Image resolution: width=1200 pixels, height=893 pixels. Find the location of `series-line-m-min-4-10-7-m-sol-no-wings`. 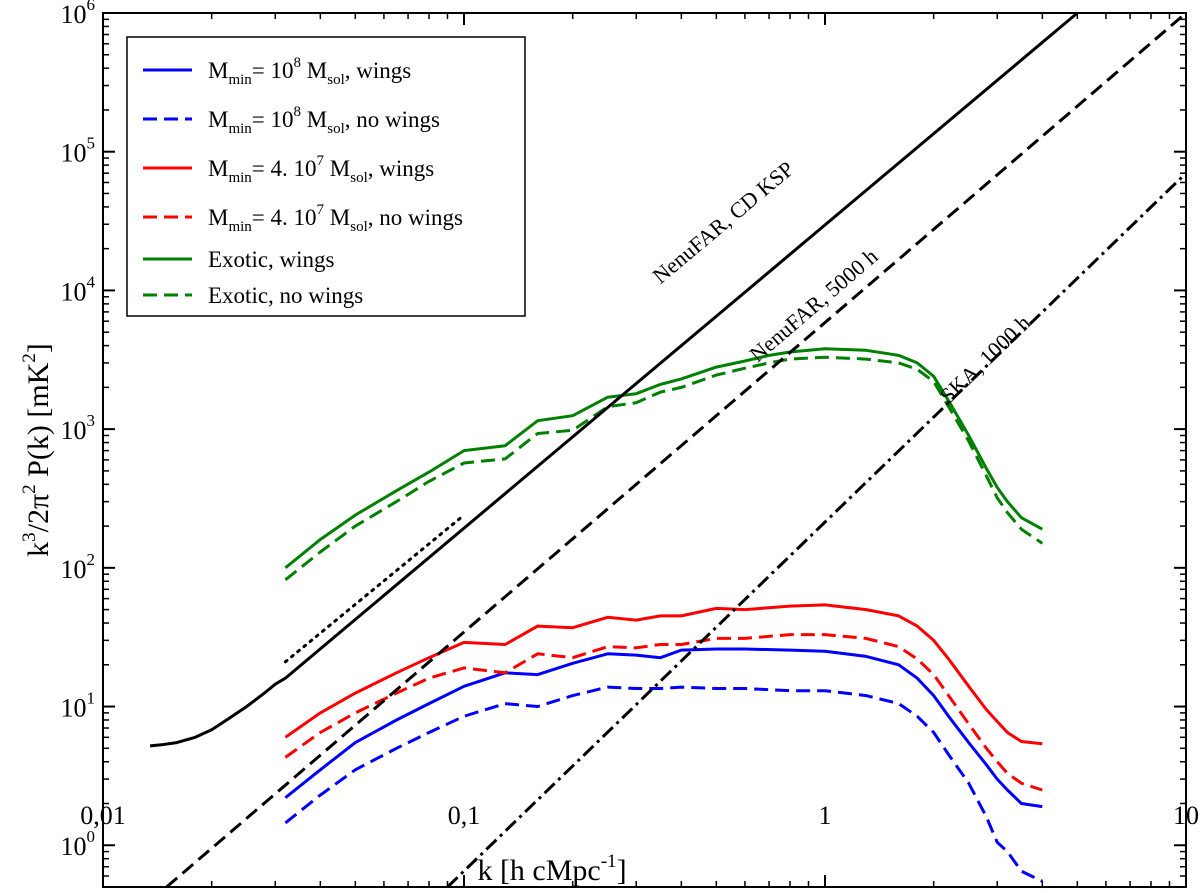

series-line-m-min-4-10-7-m-sol-no-wings is located at coordinates (663, 712).